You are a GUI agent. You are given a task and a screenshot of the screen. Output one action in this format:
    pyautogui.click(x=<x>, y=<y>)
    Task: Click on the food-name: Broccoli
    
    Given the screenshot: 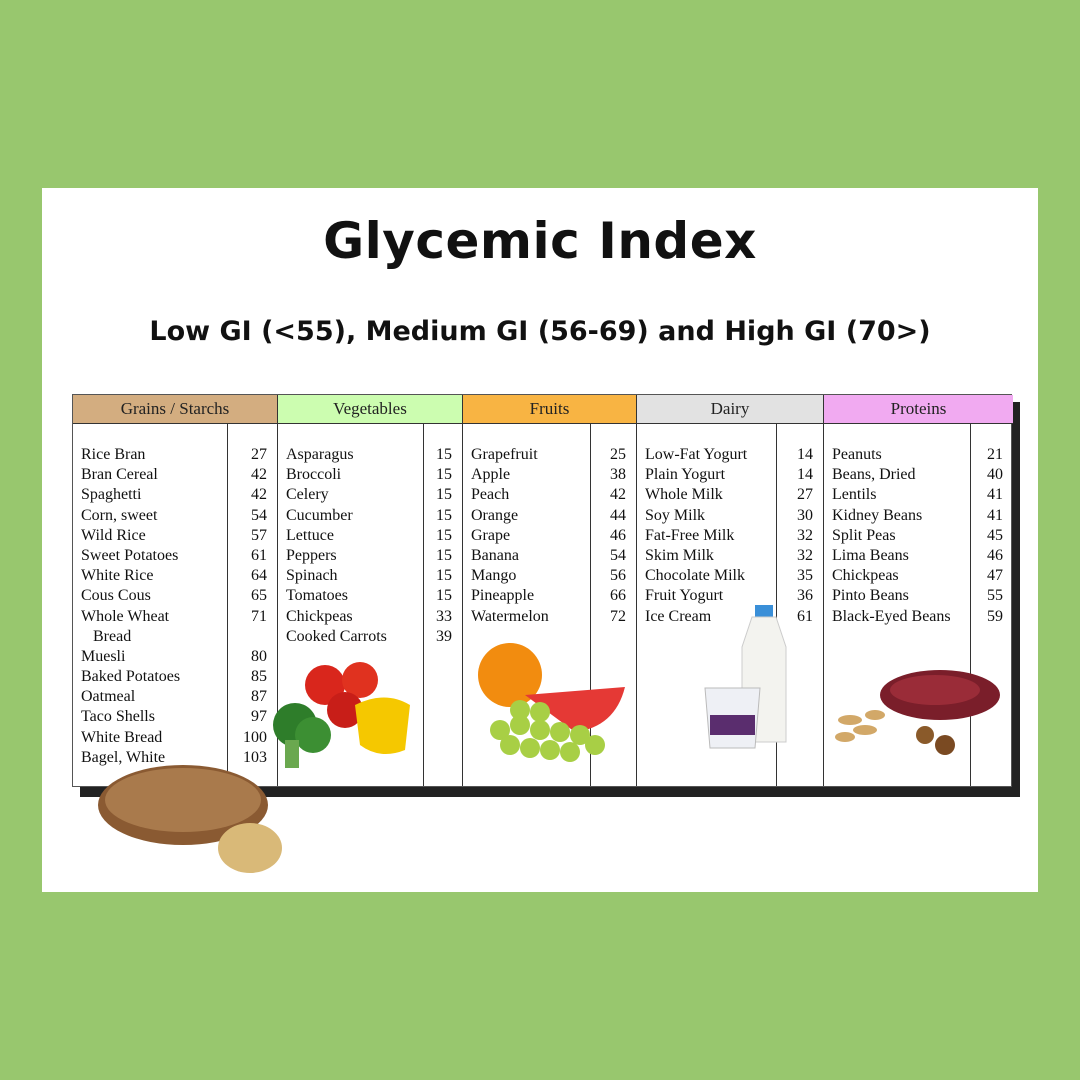 What is the action you would take?
    pyautogui.click(x=314, y=475)
    